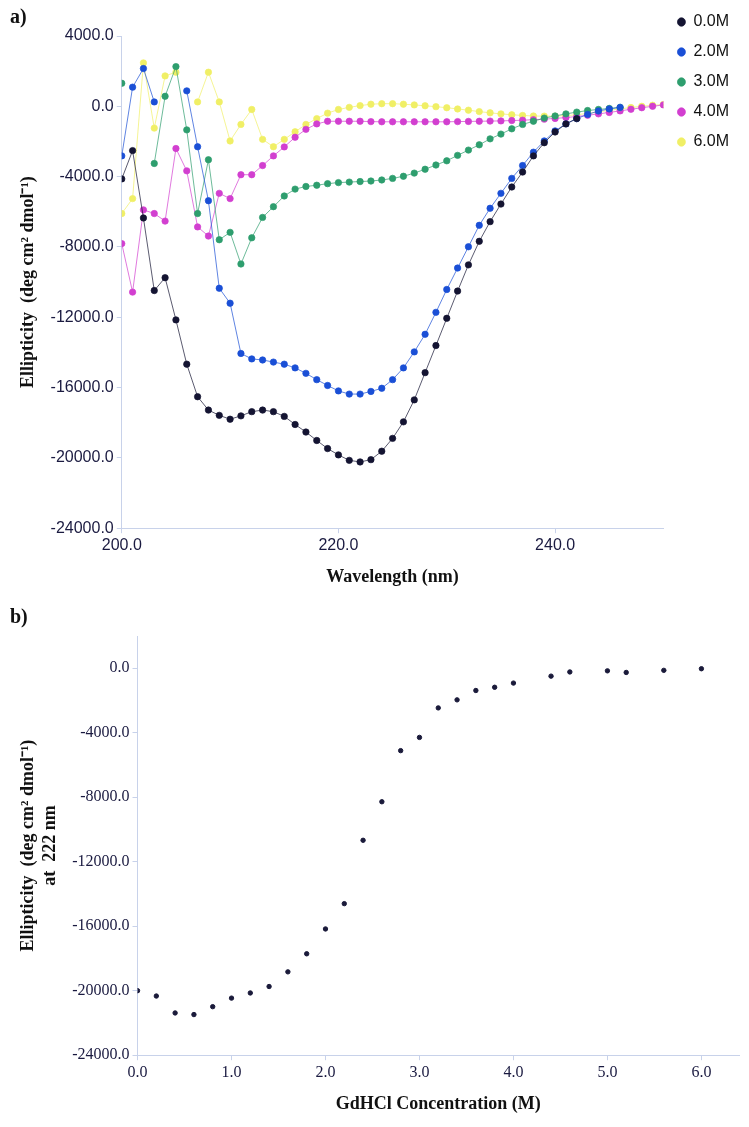 The width and height of the screenshot is (749, 1127). What do you see at coordinates (38, 845) in the screenshot?
I see `y-axis-title: Ellipticity (deg cm² dmol⁻¹) at 222 nm` at bounding box center [38, 845].